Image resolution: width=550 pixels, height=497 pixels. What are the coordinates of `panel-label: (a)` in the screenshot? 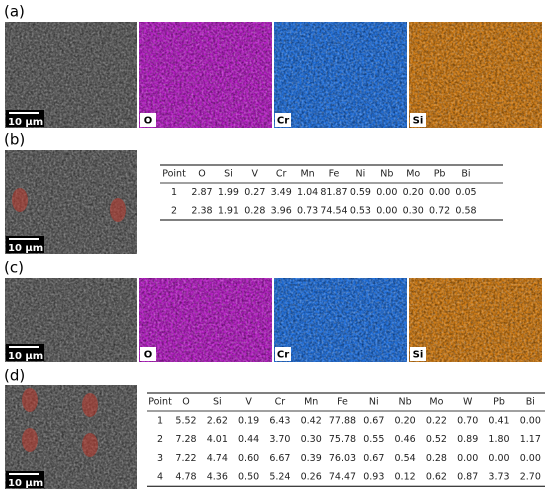 It's located at (14, 12).